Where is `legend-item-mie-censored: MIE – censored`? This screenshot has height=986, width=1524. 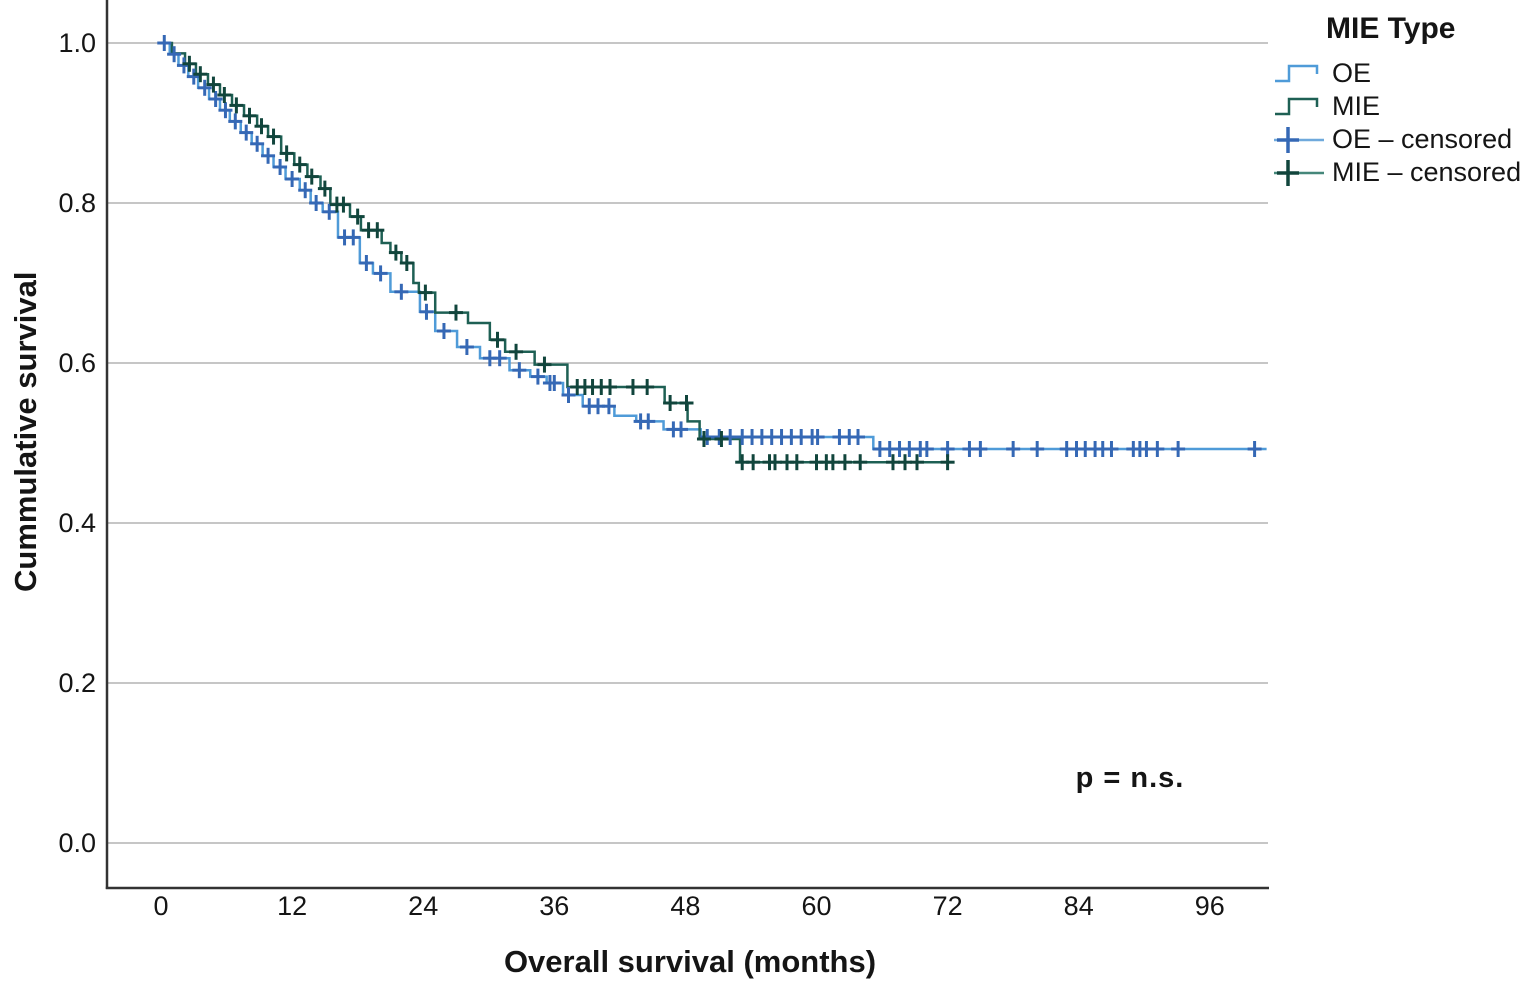 legend-item-mie-censored: MIE – censored is located at coordinates (1396, 172).